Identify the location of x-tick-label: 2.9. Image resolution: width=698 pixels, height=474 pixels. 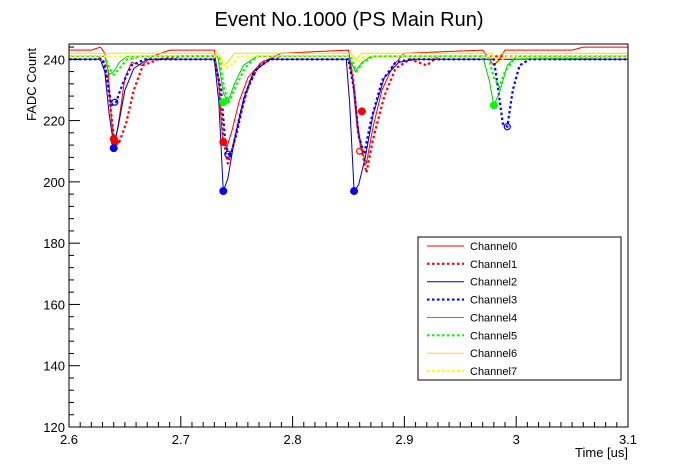
(404, 439).